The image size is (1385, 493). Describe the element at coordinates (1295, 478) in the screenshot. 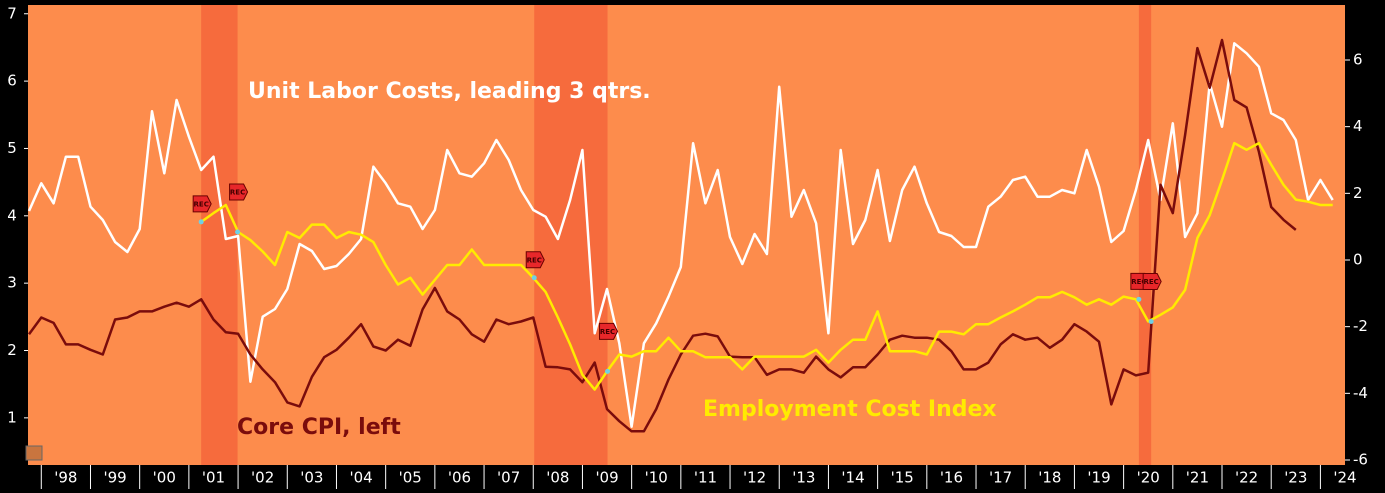

I see `x-tick-label: '23` at that location.